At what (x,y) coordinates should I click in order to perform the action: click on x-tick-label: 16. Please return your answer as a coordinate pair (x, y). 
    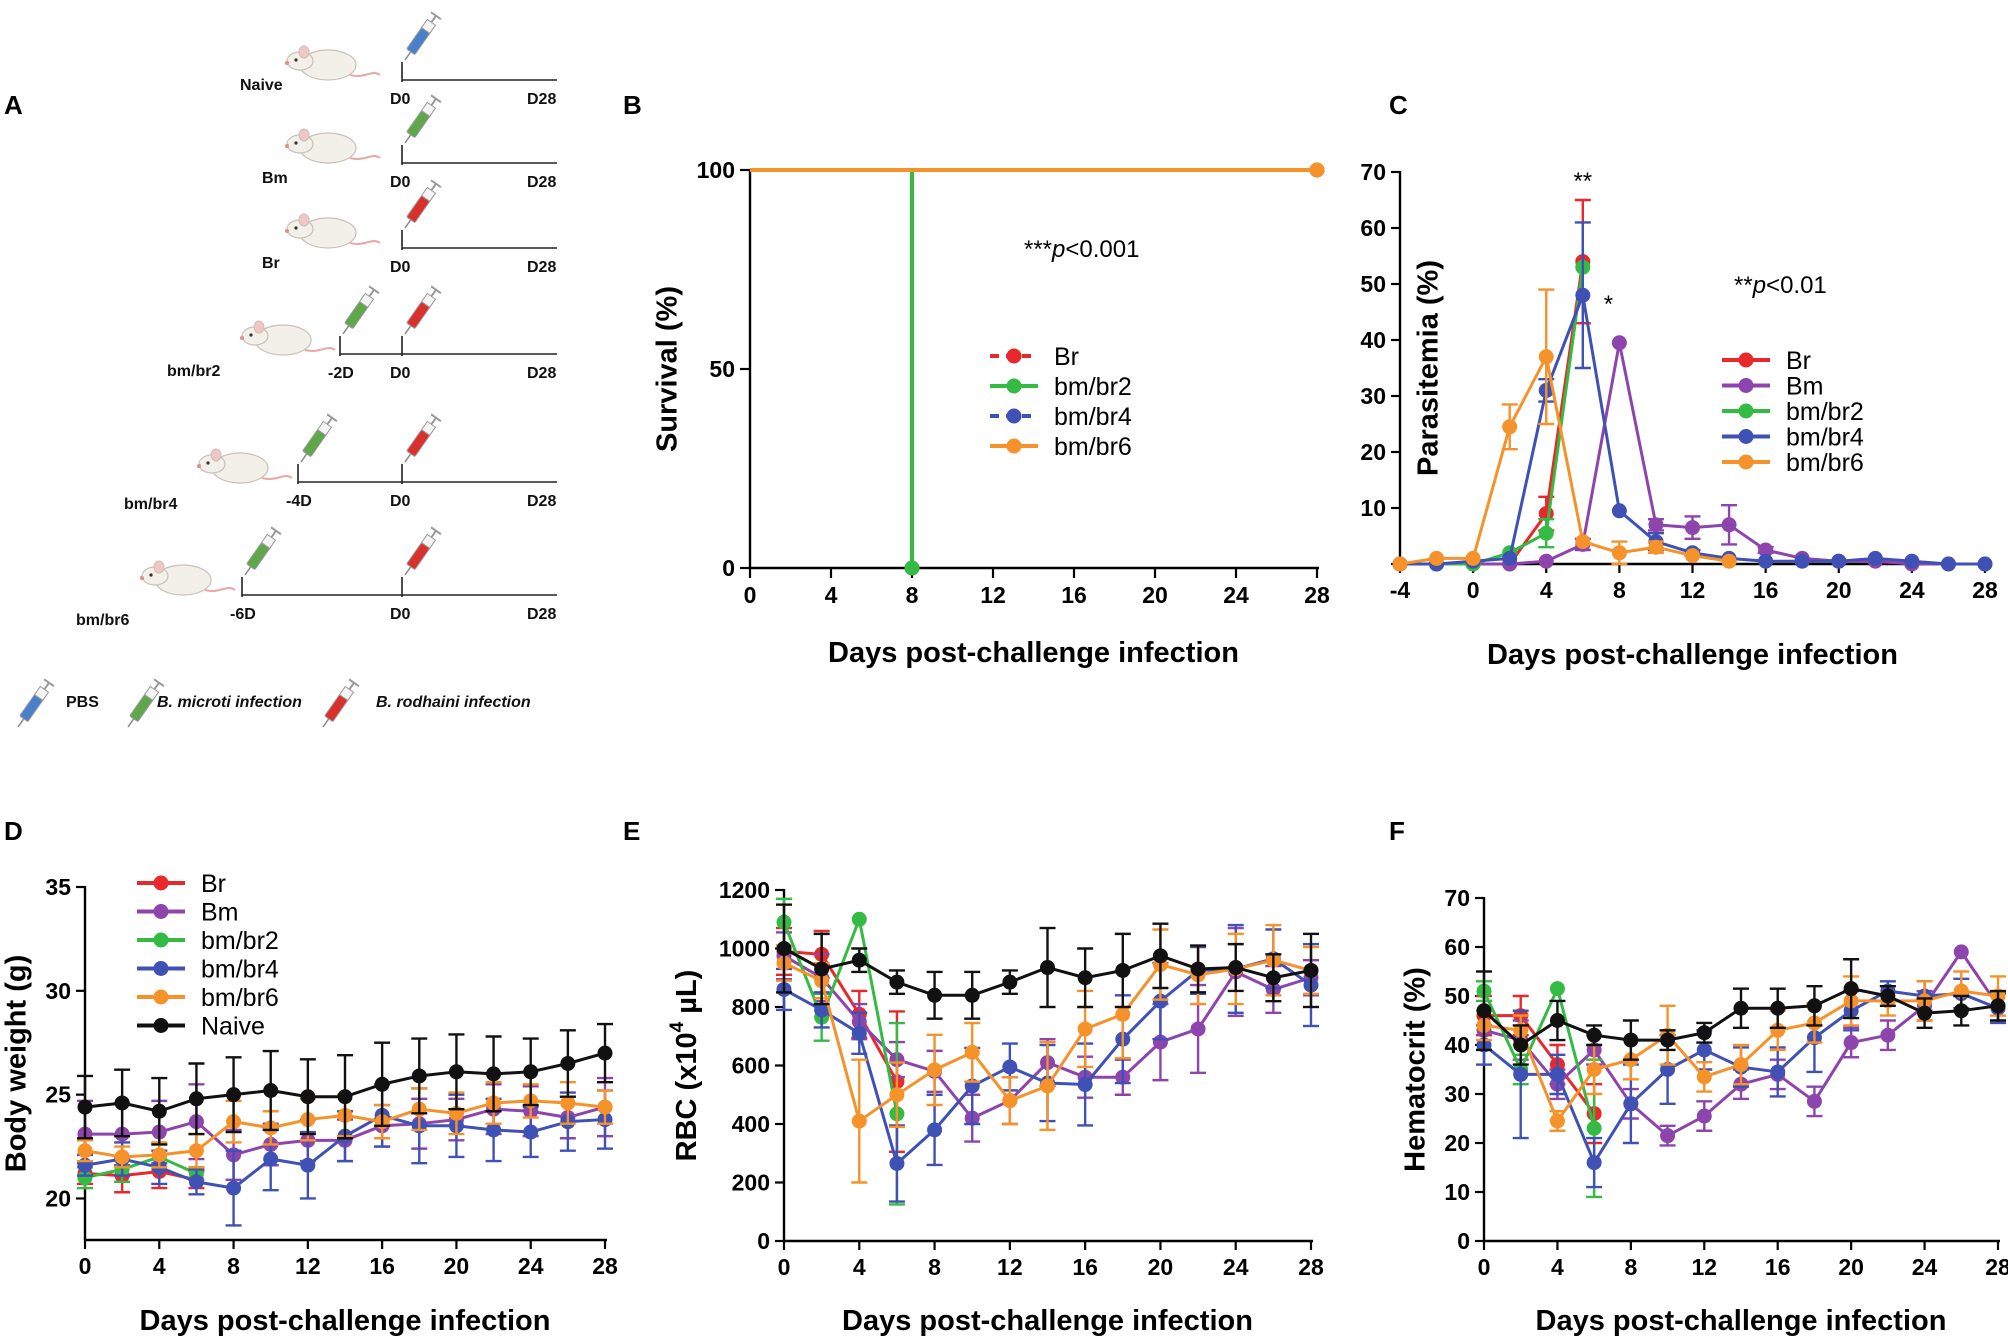
    Looking at the image, I should click on (382, 1266).